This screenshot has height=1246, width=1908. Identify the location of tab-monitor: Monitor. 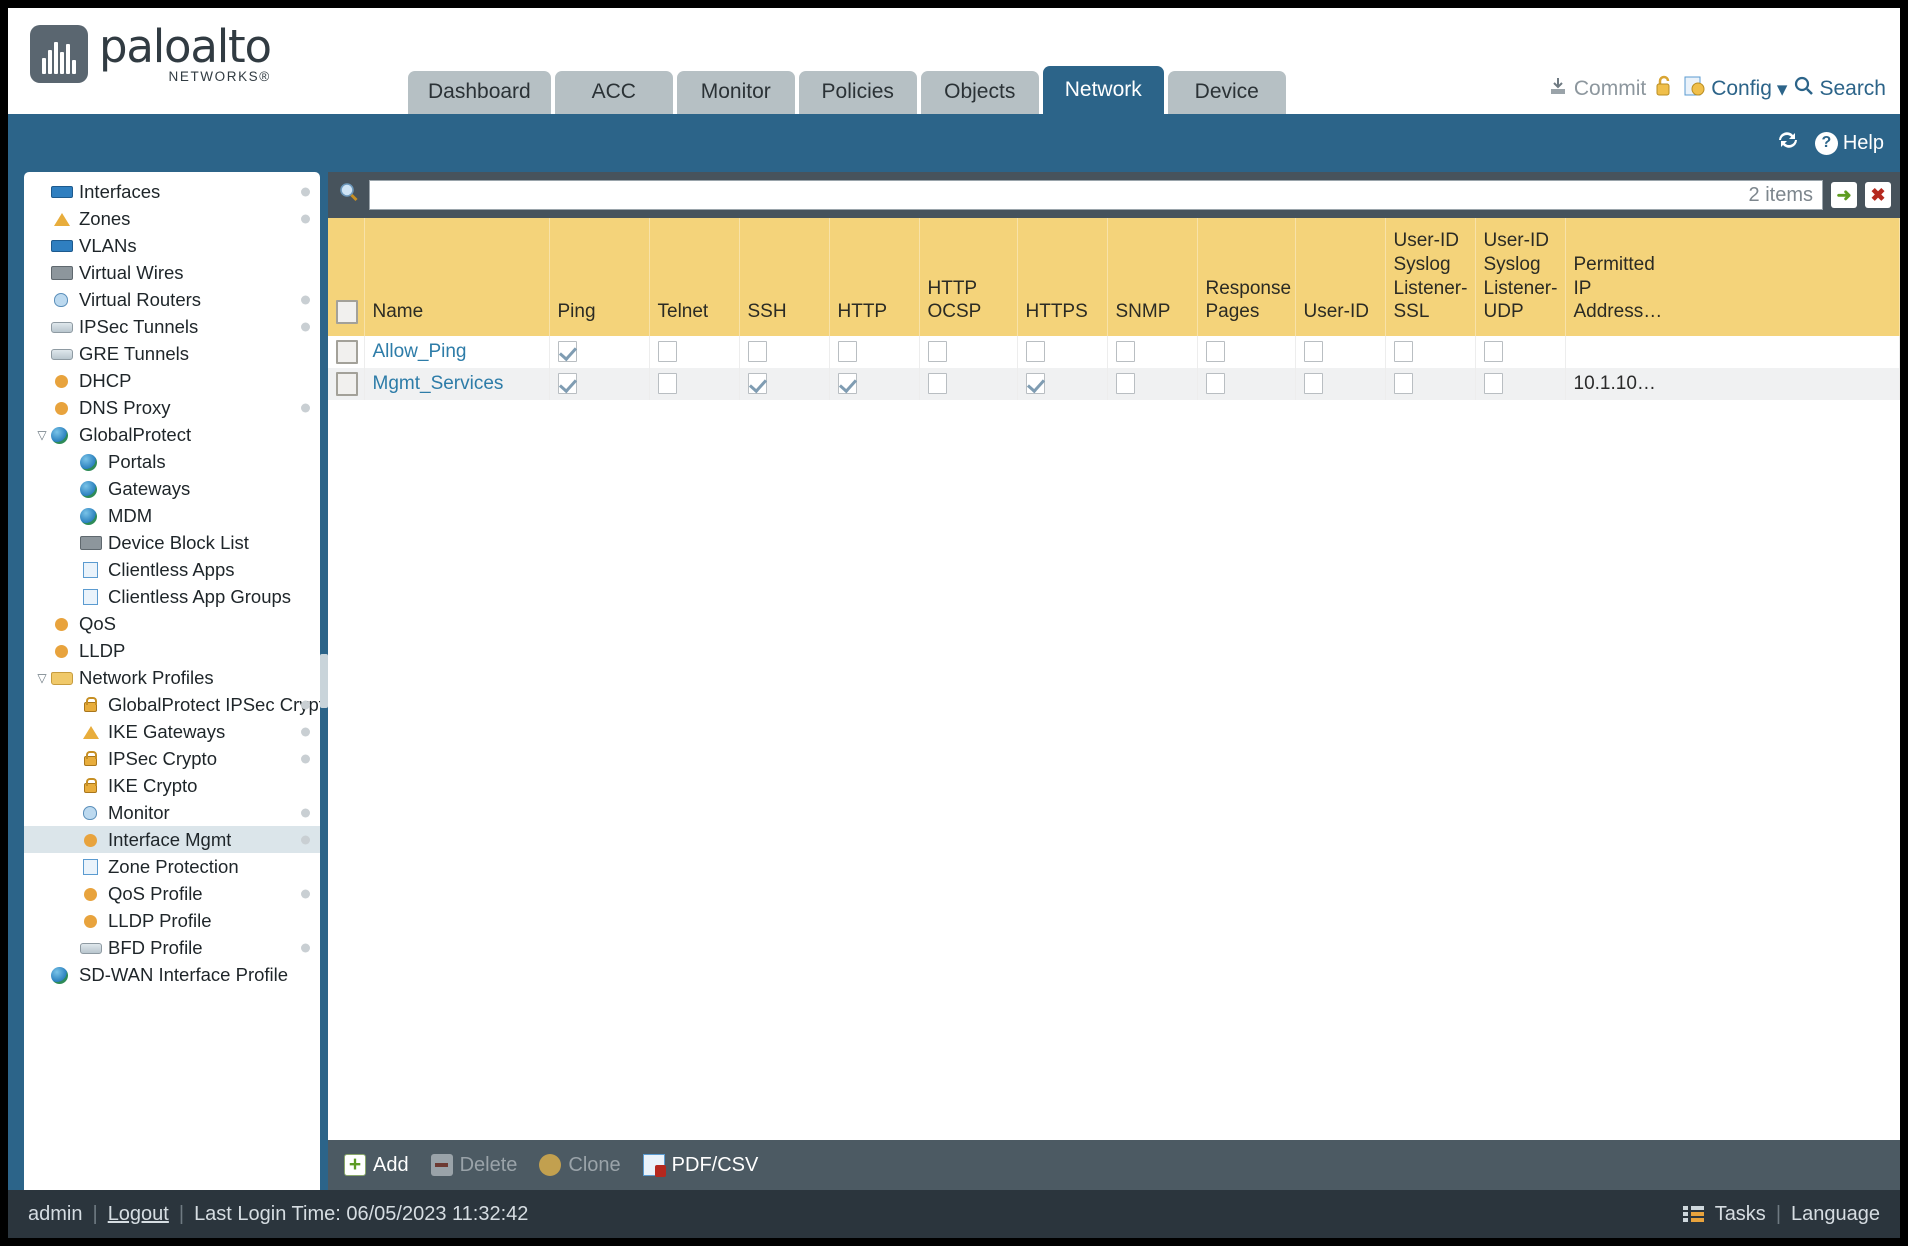
(735, 92).